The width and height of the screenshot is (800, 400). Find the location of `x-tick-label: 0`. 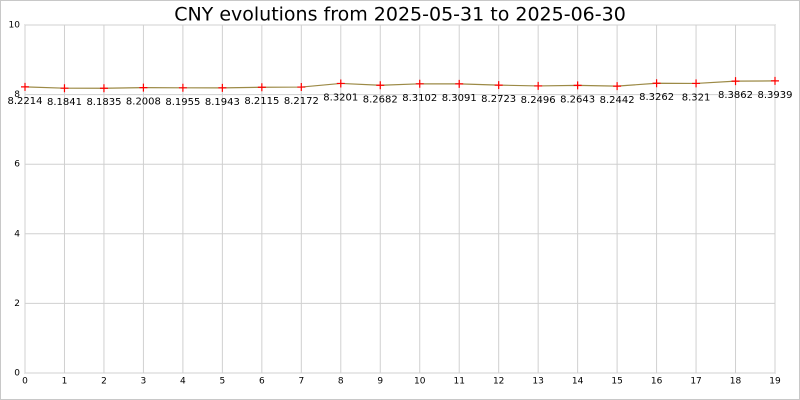

x-tick-label: 0 is located at coordinates (25, 382).